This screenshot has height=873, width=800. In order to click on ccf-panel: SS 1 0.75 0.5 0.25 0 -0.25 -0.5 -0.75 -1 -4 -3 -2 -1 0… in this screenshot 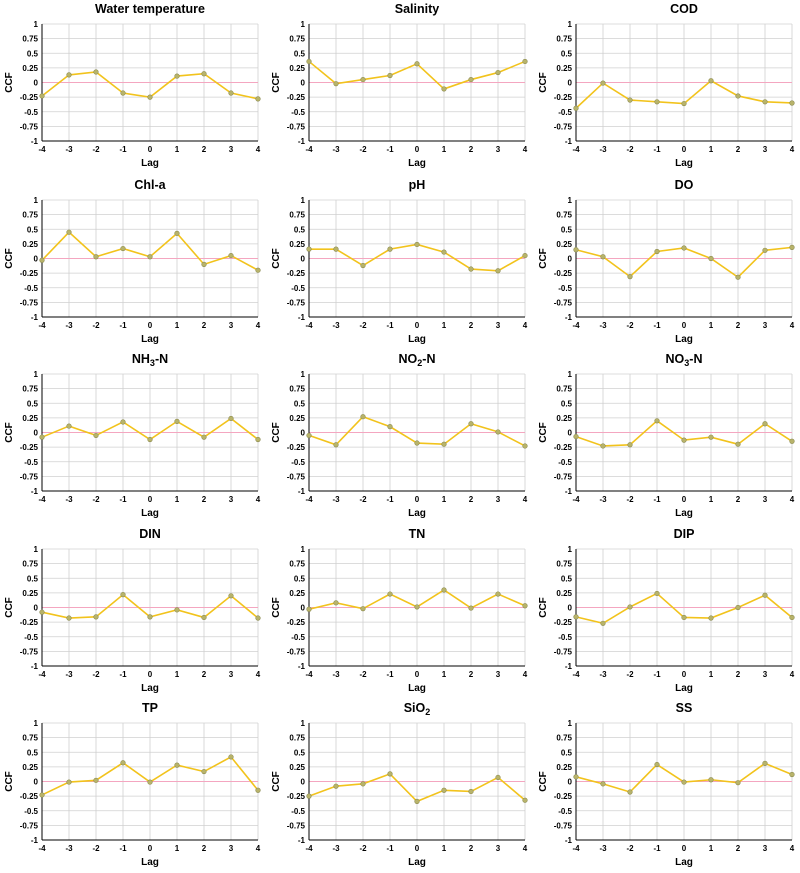, I will do `click(667, 786)`.